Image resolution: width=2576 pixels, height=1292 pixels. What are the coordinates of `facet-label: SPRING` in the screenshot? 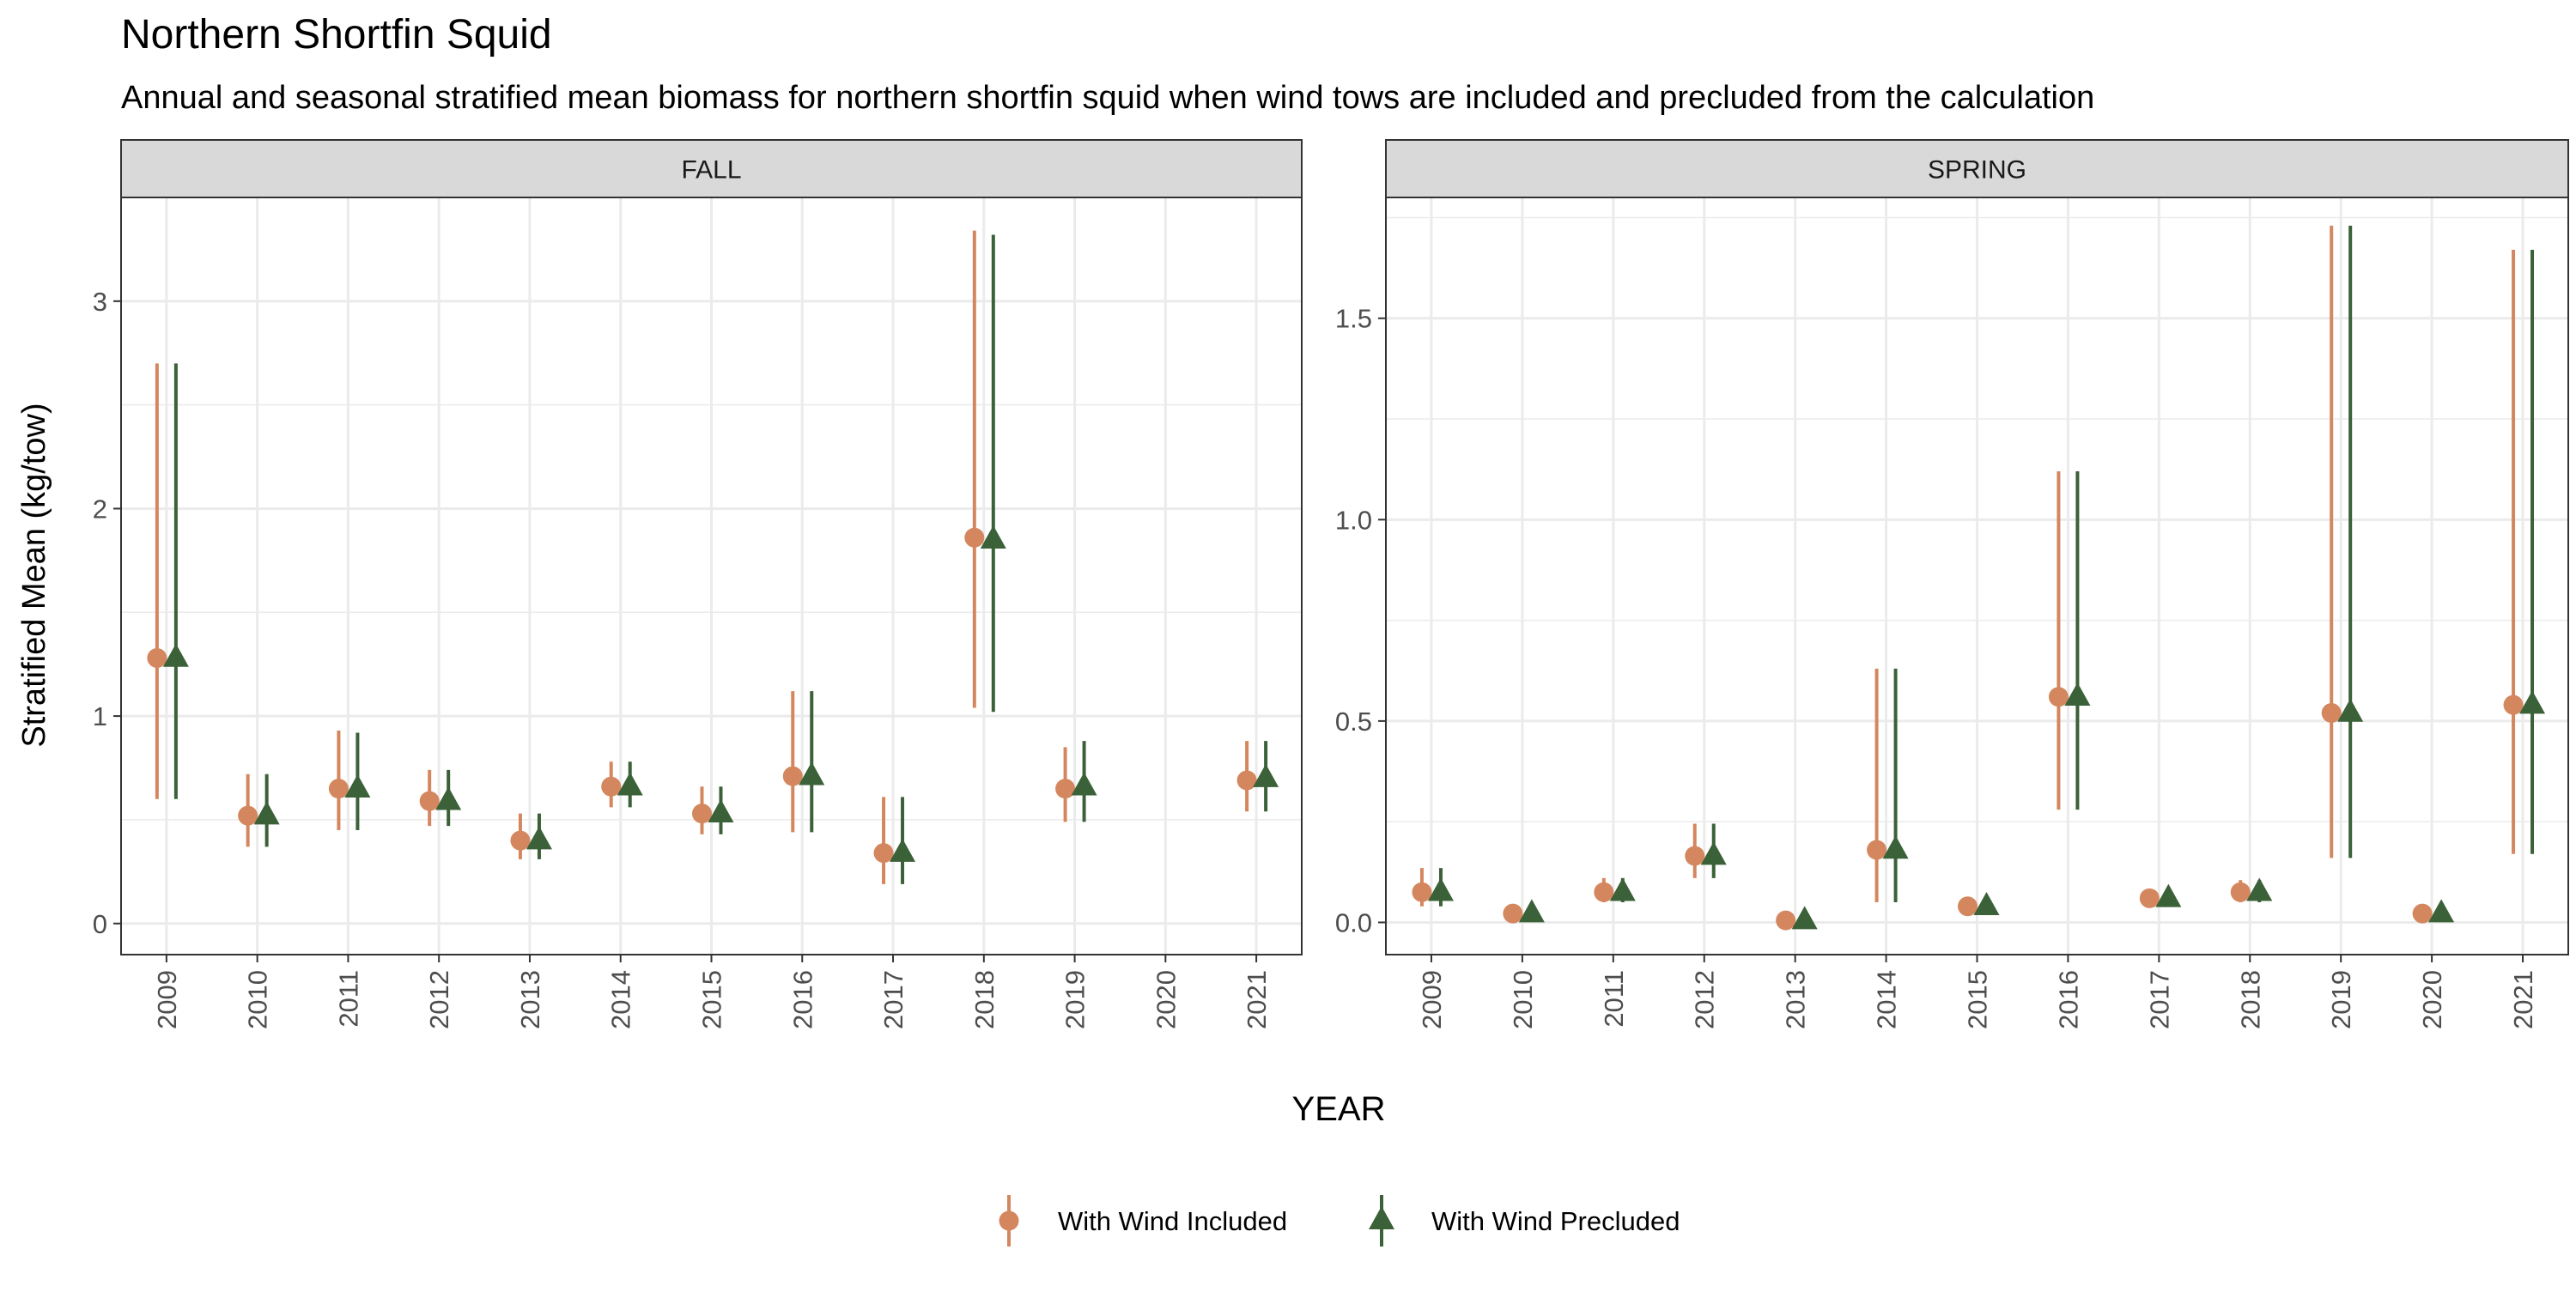 It's located at (1977, 170).